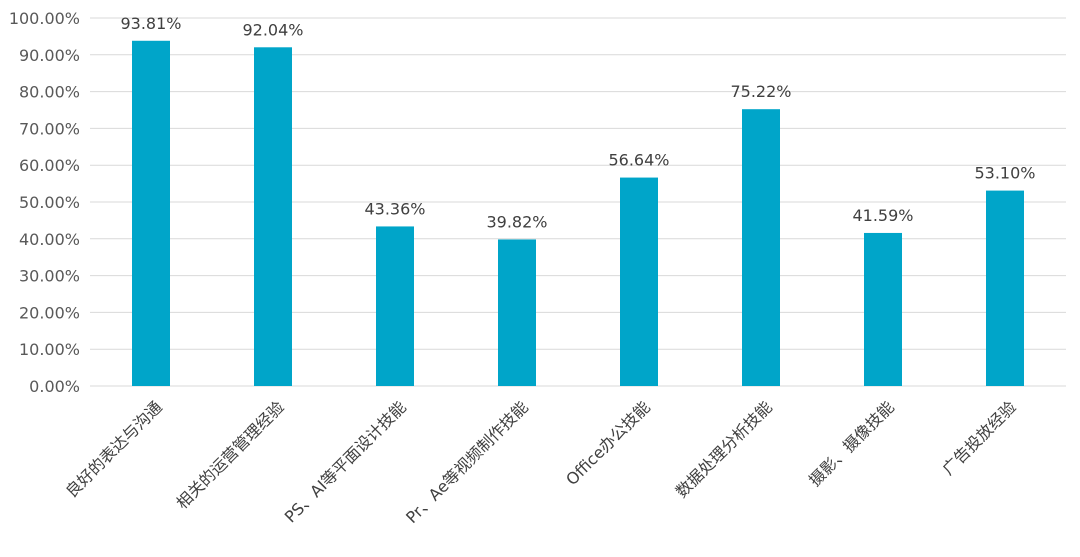  What do you see at coordinates (1004, 173) in the screenshot?
I see `data-label: 53.10%` at bounding box center [1004, 173].